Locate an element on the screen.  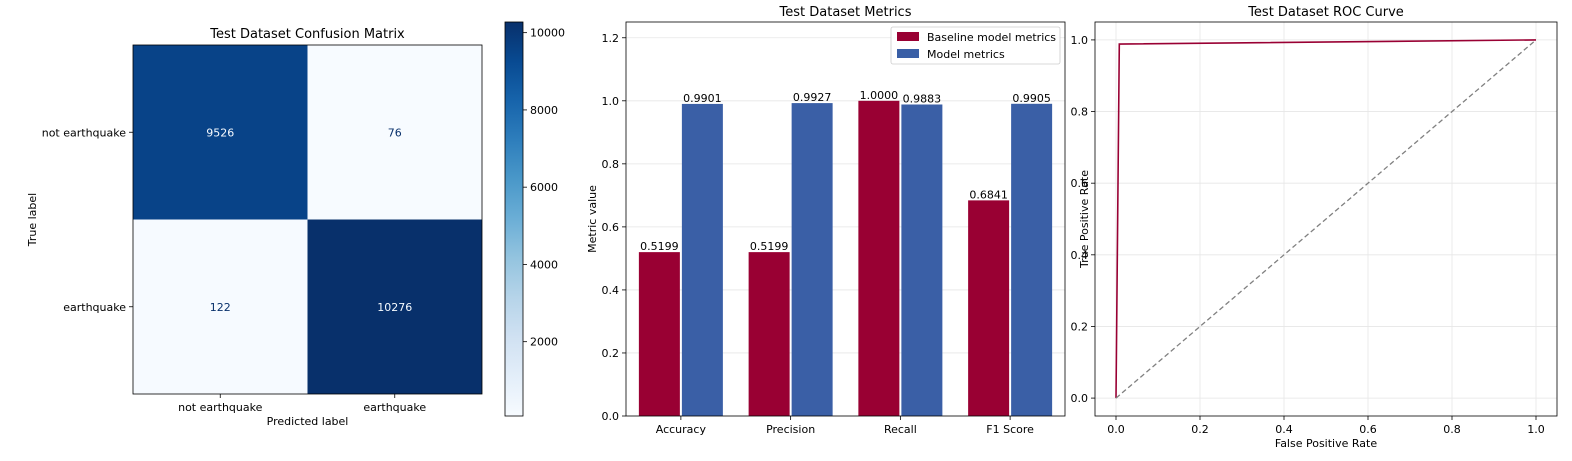
x-tick-label: Recall is located at coordinates (900, 429).